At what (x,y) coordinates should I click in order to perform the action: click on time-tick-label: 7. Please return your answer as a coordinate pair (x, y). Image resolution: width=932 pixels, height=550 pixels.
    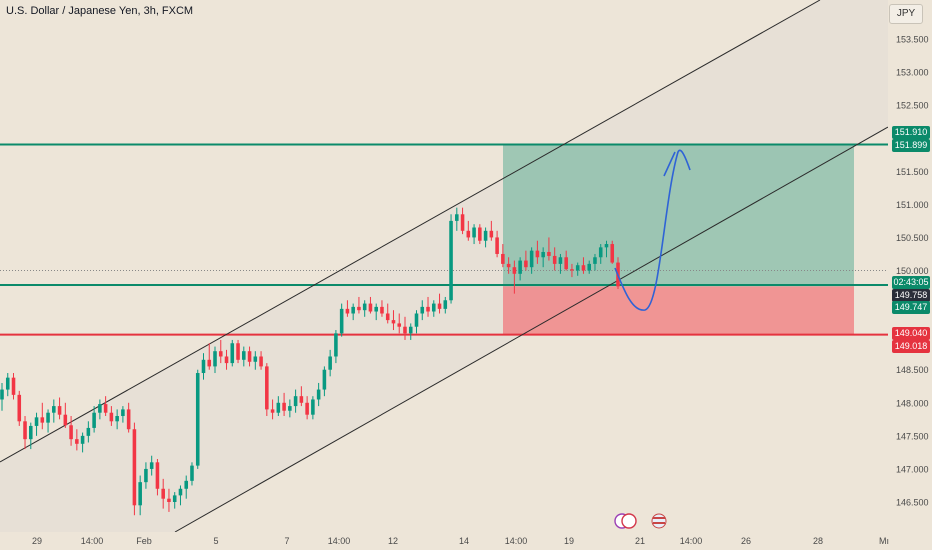
    Looking at the image, I should click on (286, 541).